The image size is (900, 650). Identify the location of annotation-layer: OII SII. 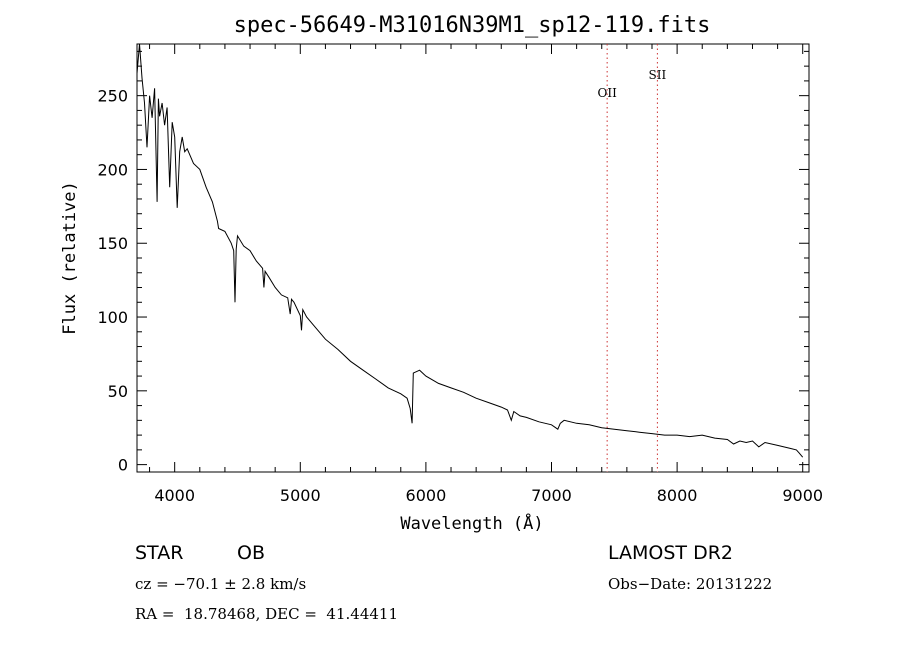
(632, 258).